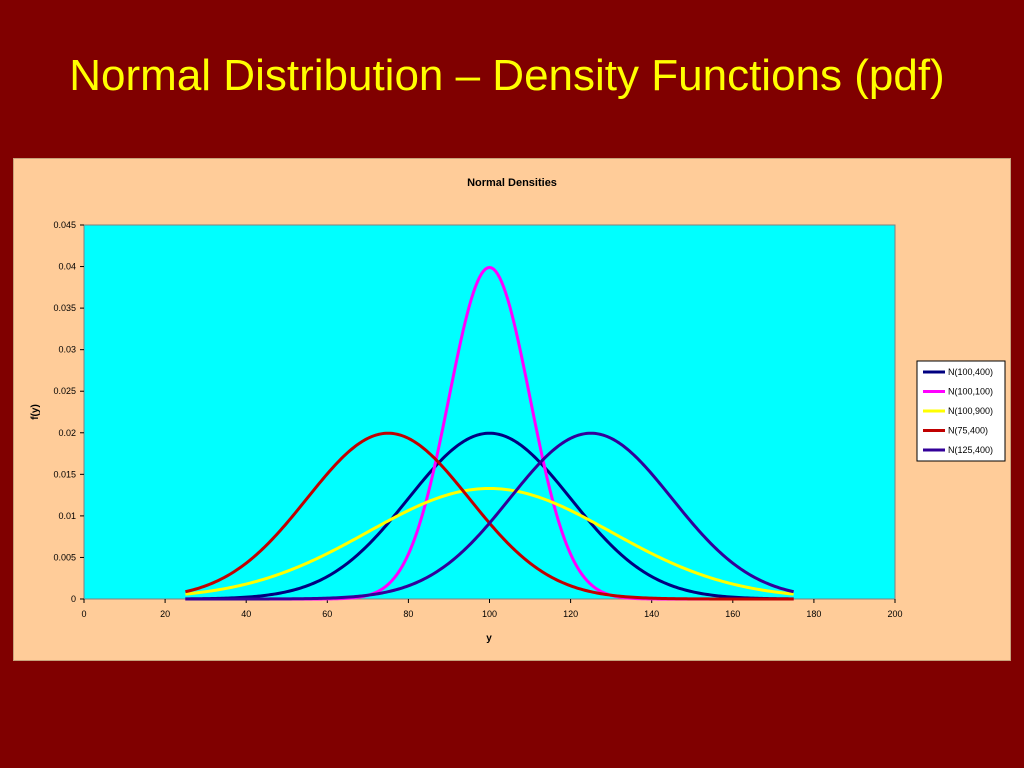  What do you see at coordinates (732, 614) in the screenshot?
I see `x-tick-label: 160` at bounding box center [732, 614].